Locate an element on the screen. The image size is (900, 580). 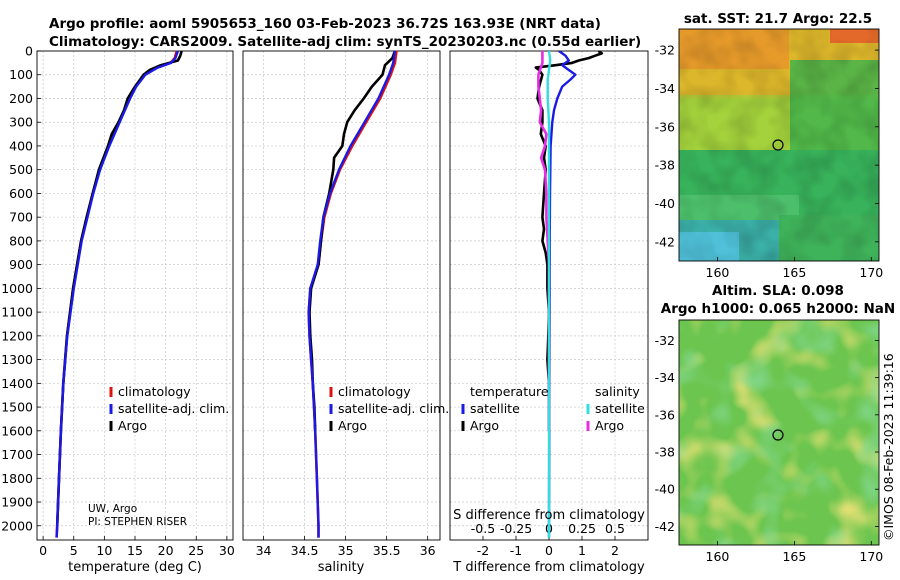
x-tick-label: 35 is located at coordinates (346, 550).